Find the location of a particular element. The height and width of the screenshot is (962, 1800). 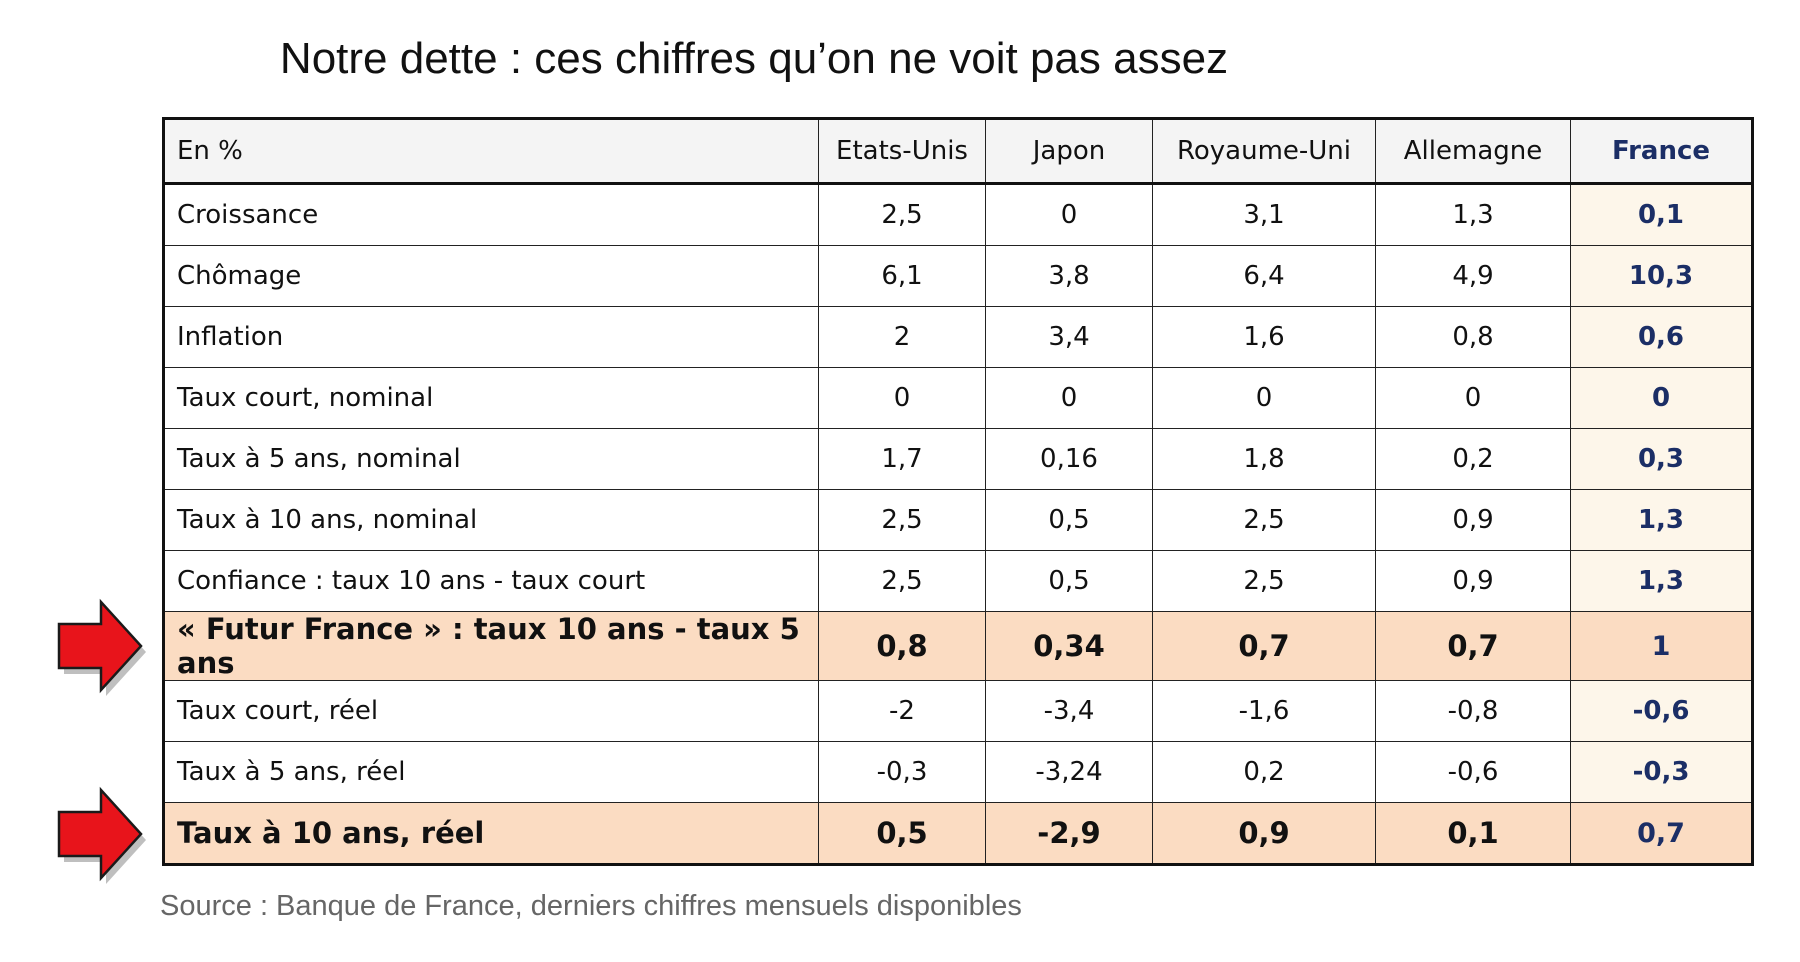

cell-royaume-uni: 1,6 is located at coordinates (1264, 337).